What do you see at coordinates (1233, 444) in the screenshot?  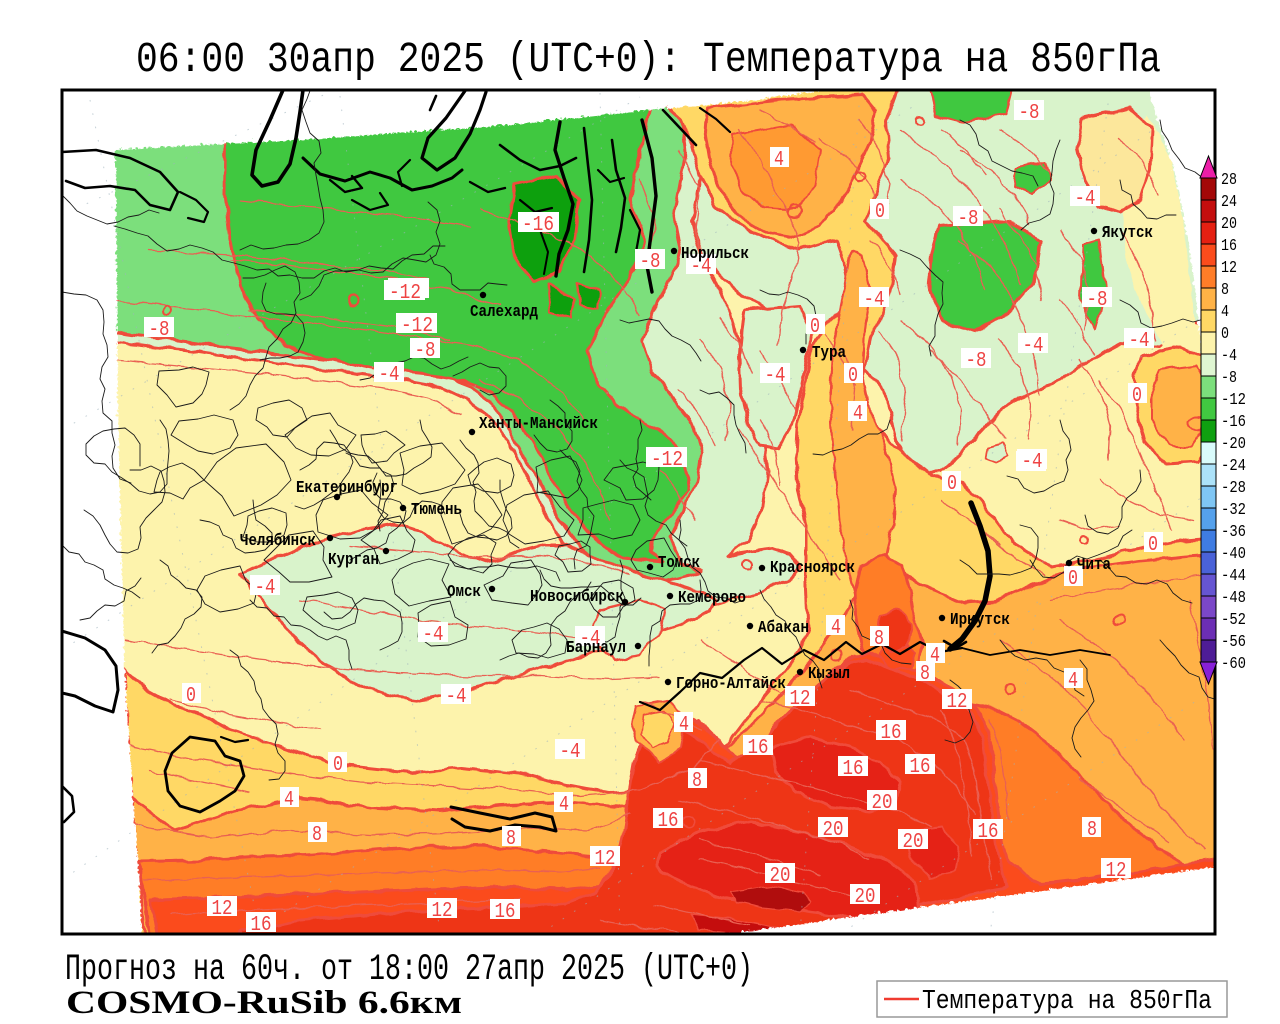 I see `svg-text: -20` at bounding box center [1233, 444].